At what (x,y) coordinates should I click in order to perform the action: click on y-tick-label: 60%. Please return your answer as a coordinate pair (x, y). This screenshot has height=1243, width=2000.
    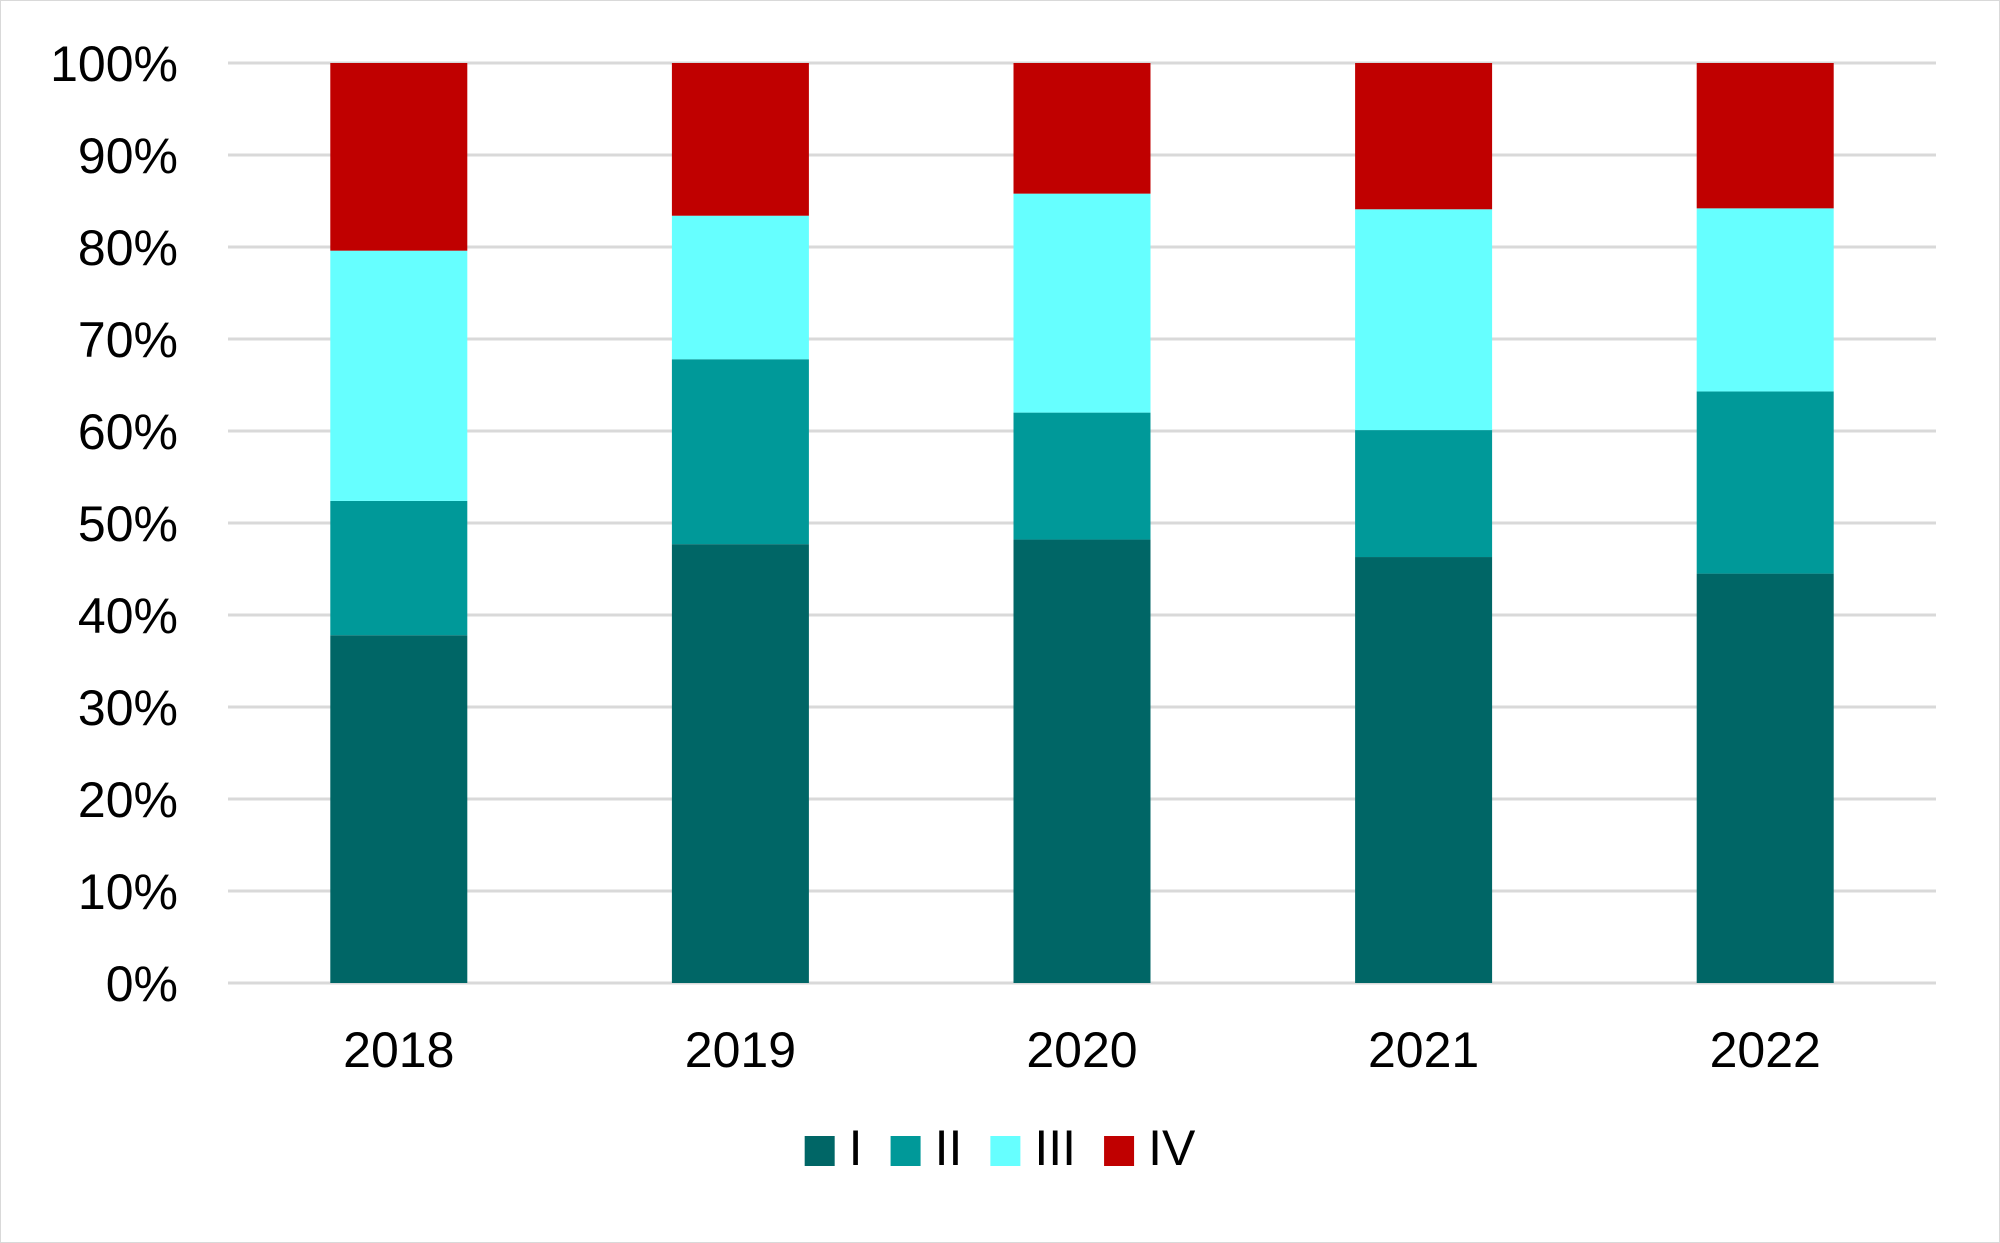
    Looking at the image, I should click on (128, 432).